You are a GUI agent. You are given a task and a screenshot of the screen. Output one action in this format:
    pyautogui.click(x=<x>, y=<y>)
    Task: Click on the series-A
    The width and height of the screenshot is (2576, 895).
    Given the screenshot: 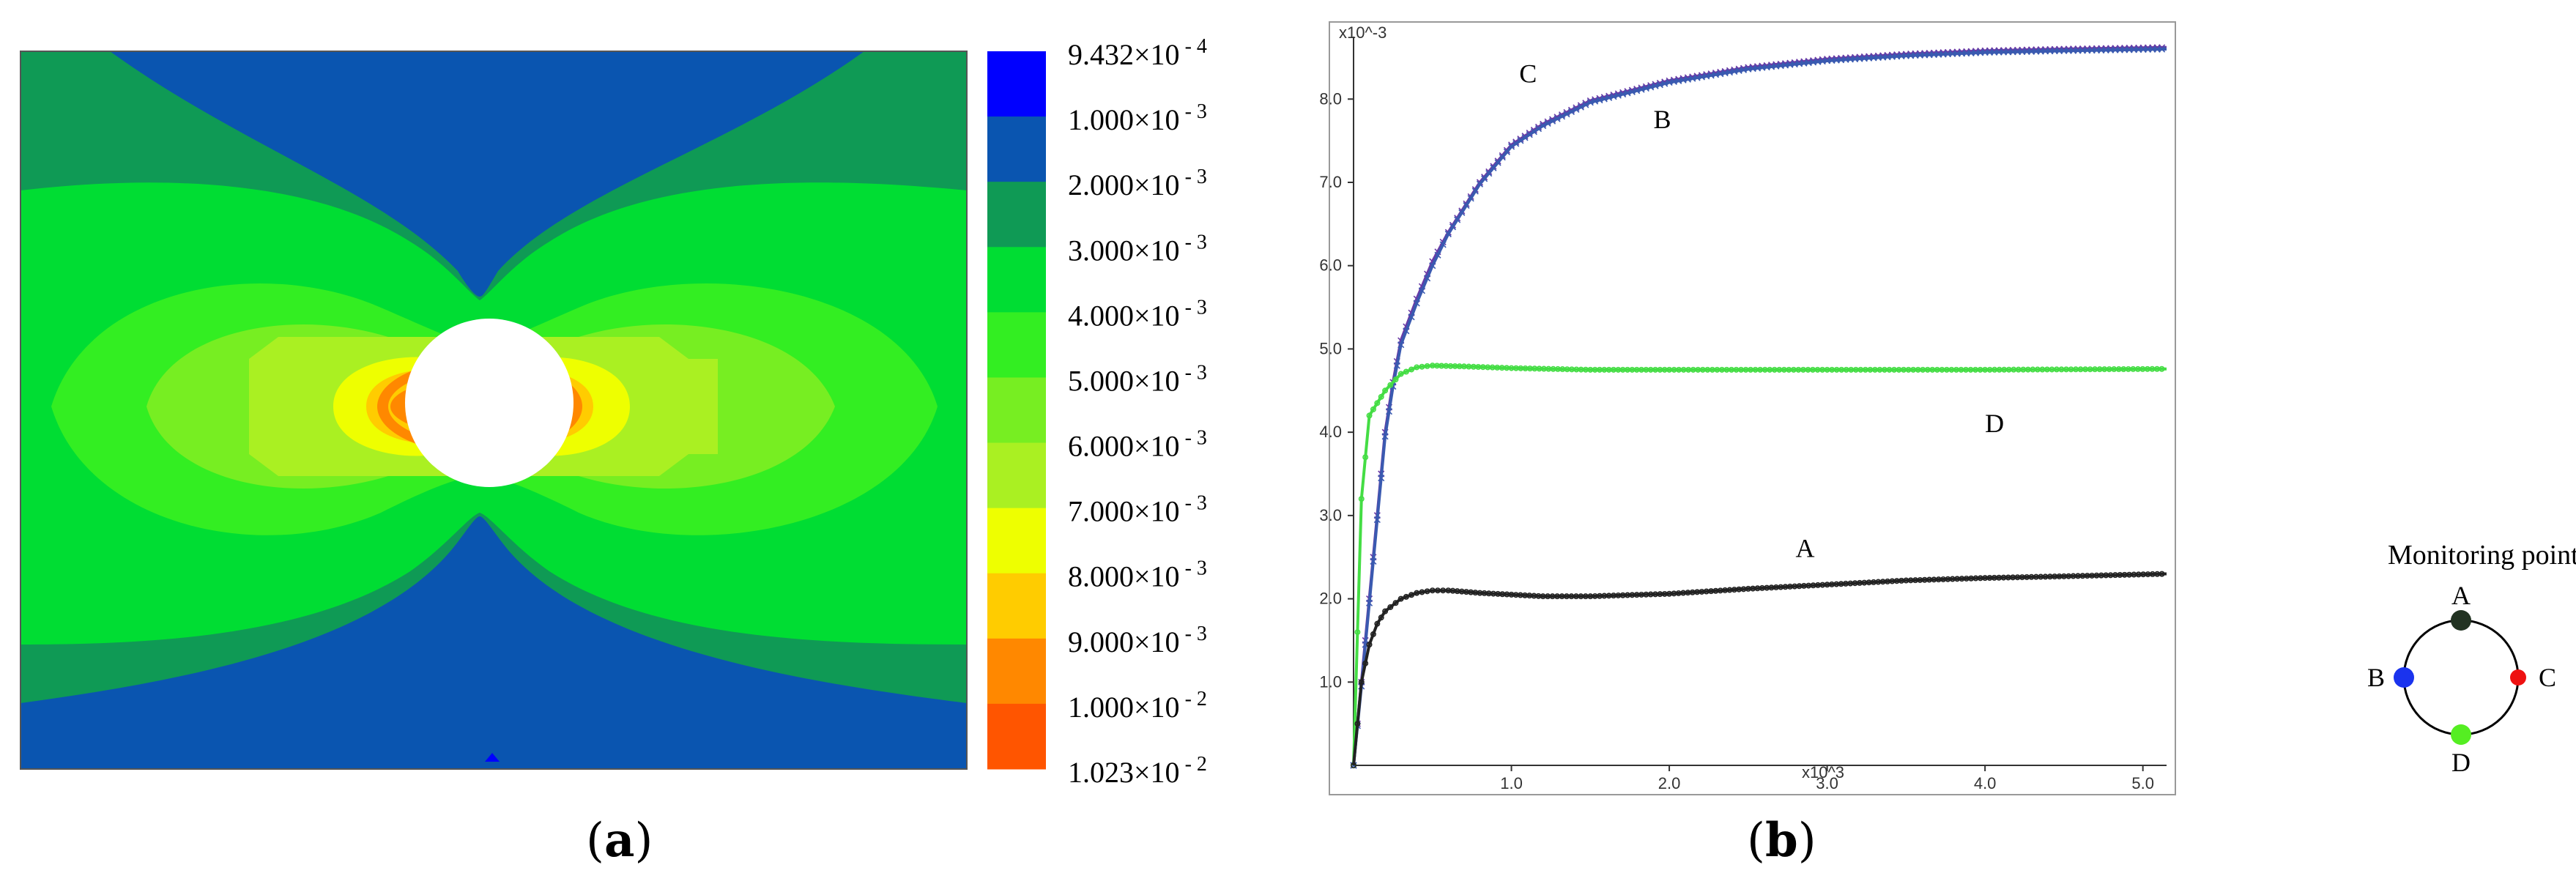 What is the action you would take?
    pyautogui.click(x=1759, y=670)
    